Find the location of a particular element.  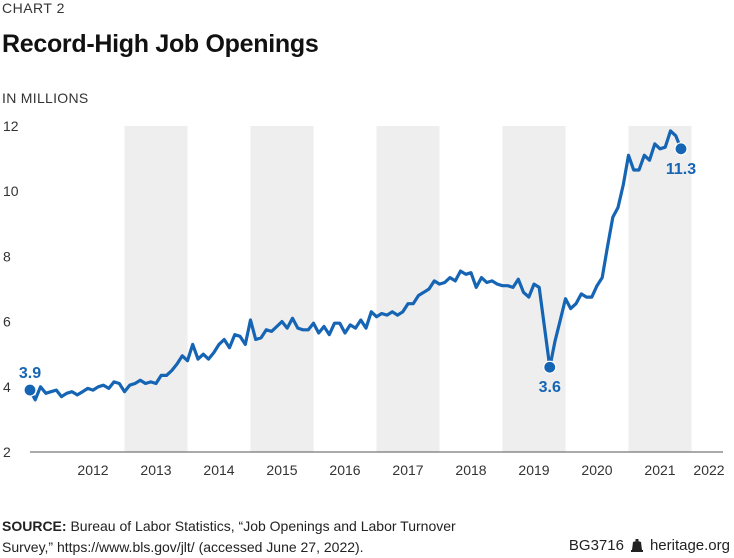

chart-title: Record-High Job Openings is located at coordinates (160, 44).